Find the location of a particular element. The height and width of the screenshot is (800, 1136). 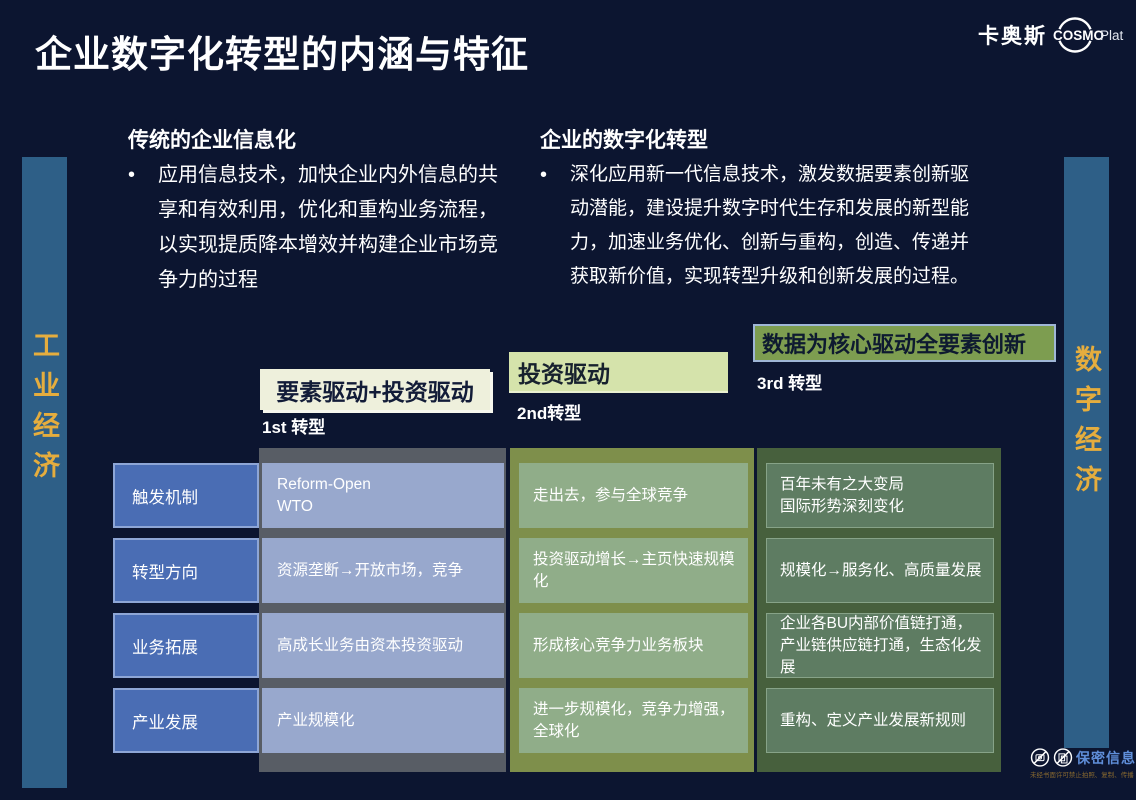

page-title: 企业数字化转型的内涵与特征 is located at coordinates (282, 54).